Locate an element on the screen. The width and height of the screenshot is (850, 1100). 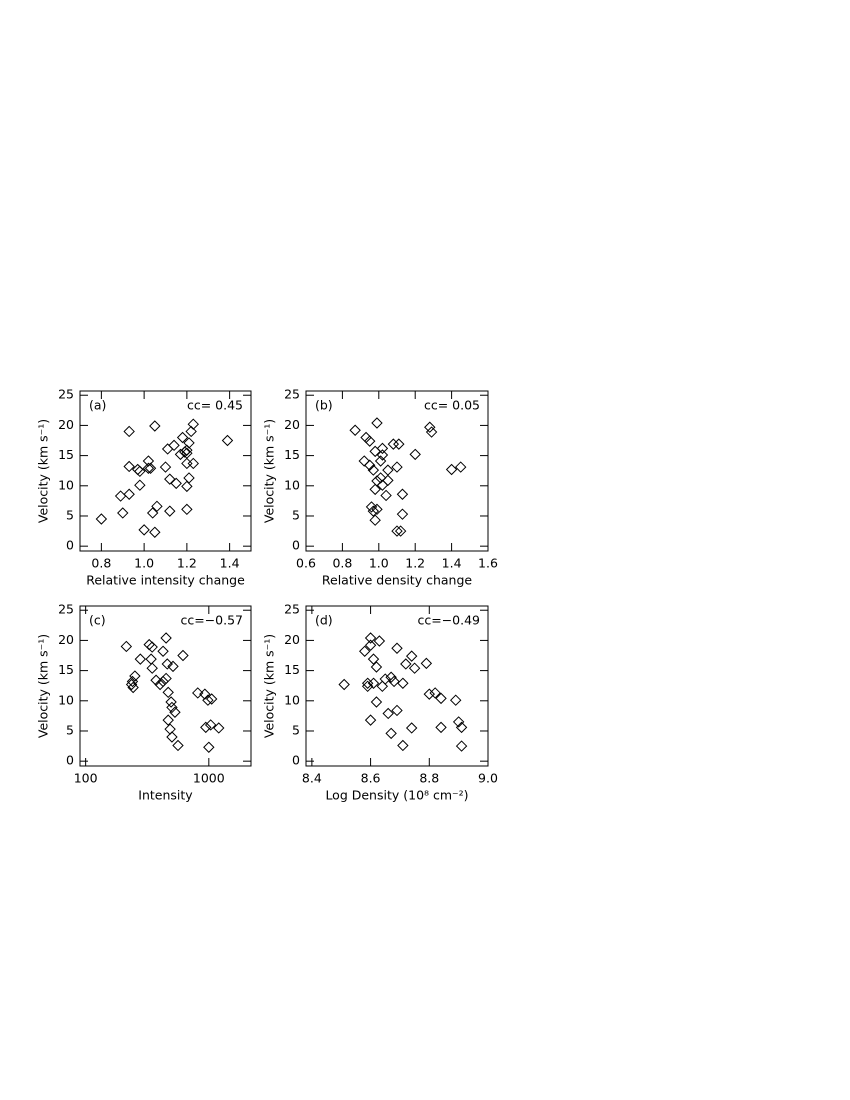
x-tick-label: 1.4 is located at coordinates (452, 563).